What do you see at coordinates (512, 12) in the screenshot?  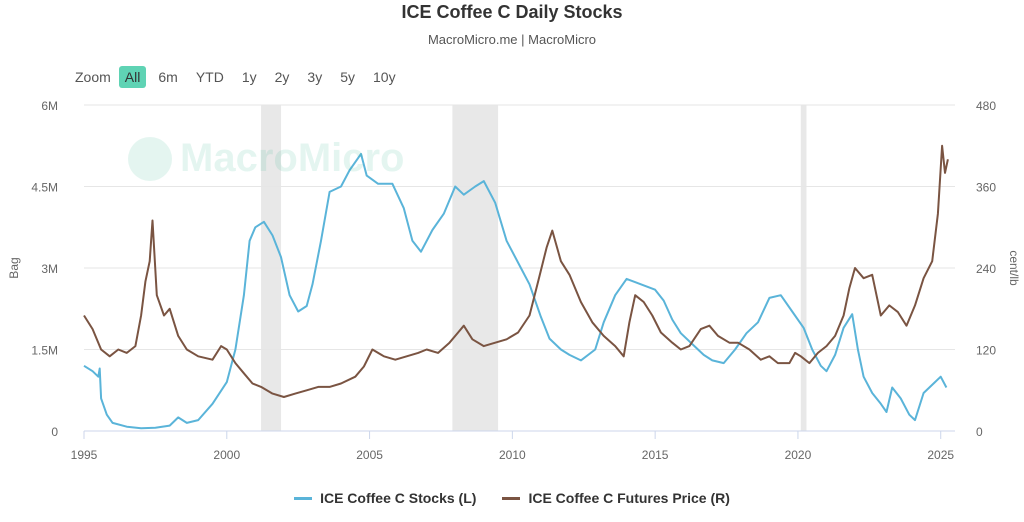 I see `chart-title: ICE Coffee C Daily Stocks` at bounding box center [512, 12].